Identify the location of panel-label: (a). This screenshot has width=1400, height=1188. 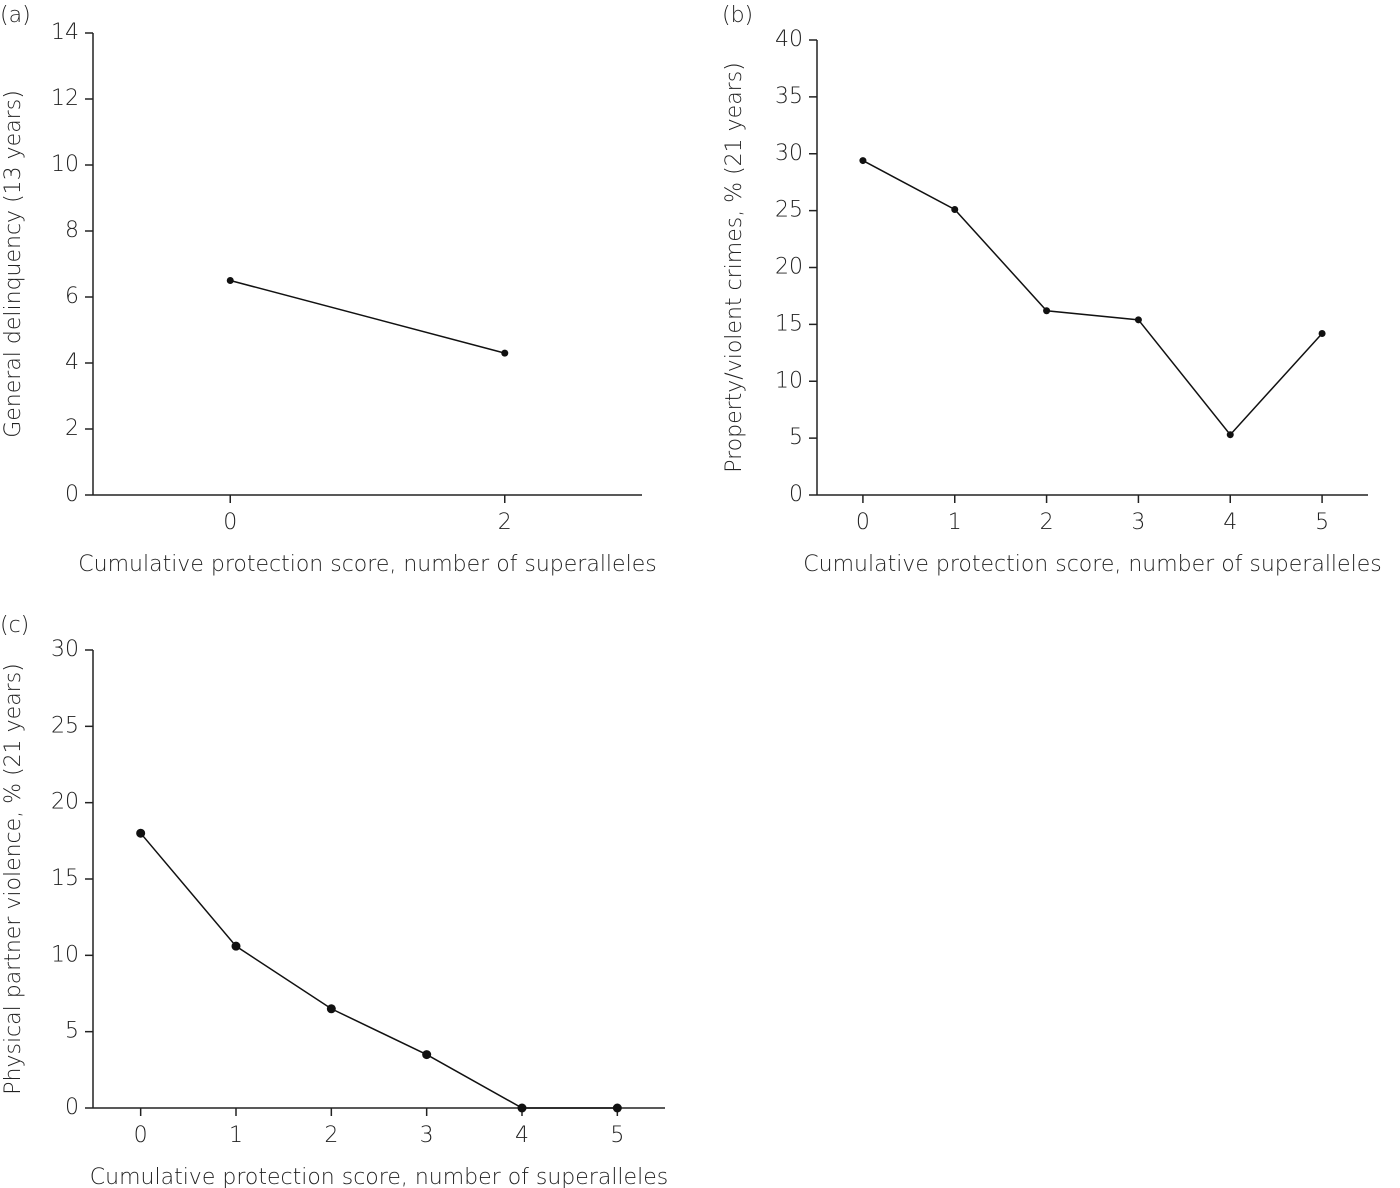
(15, 15).